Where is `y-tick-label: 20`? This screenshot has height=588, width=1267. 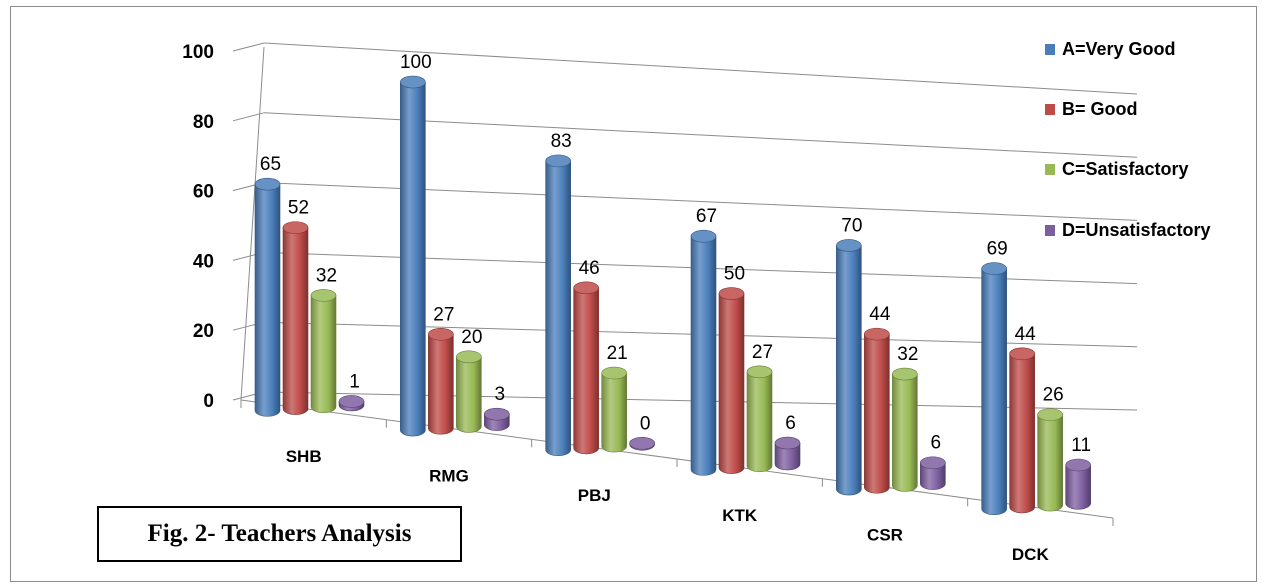
y-tick-label: 20 is located at coordinates (203, 331).